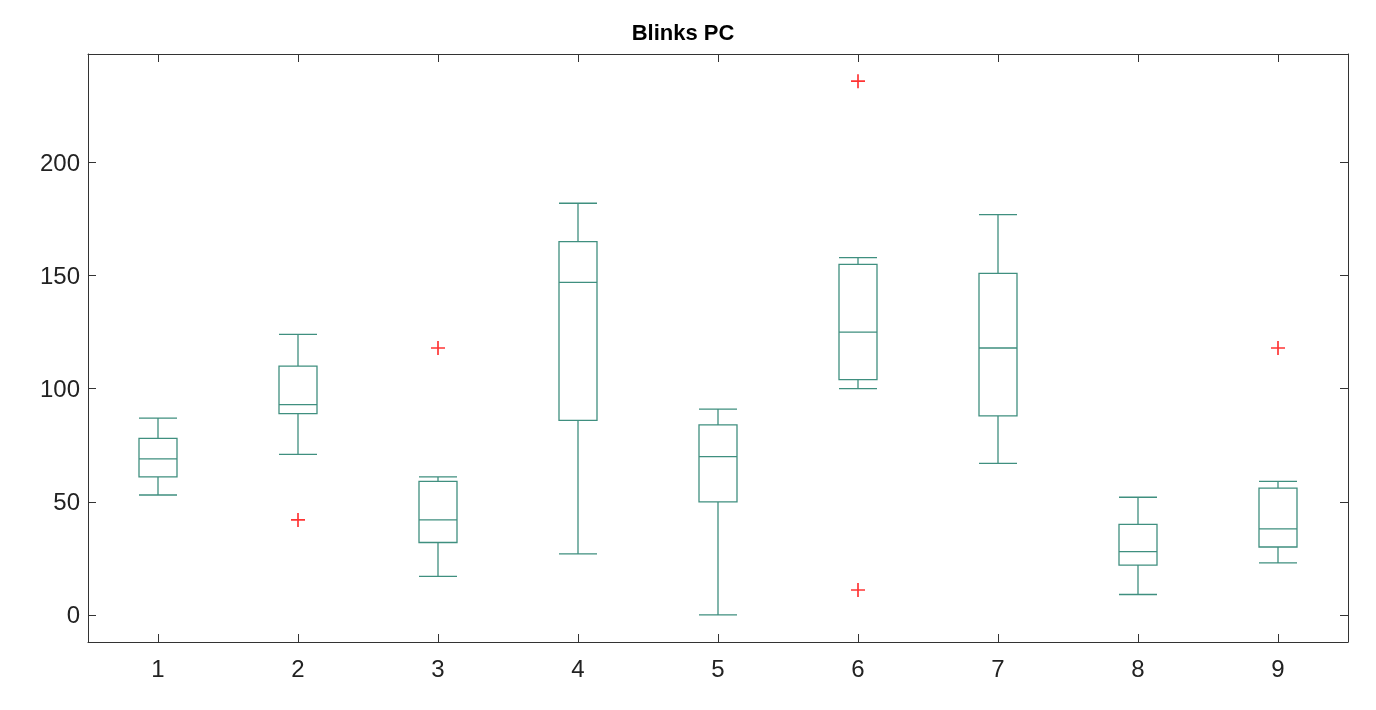 Image resolution: width=1376 pixels, height=710 pixels. What do you see at coordinates (858, 668) in the screenshot?
I see `x-tick-label: 6` at bounding box center [858, 668].